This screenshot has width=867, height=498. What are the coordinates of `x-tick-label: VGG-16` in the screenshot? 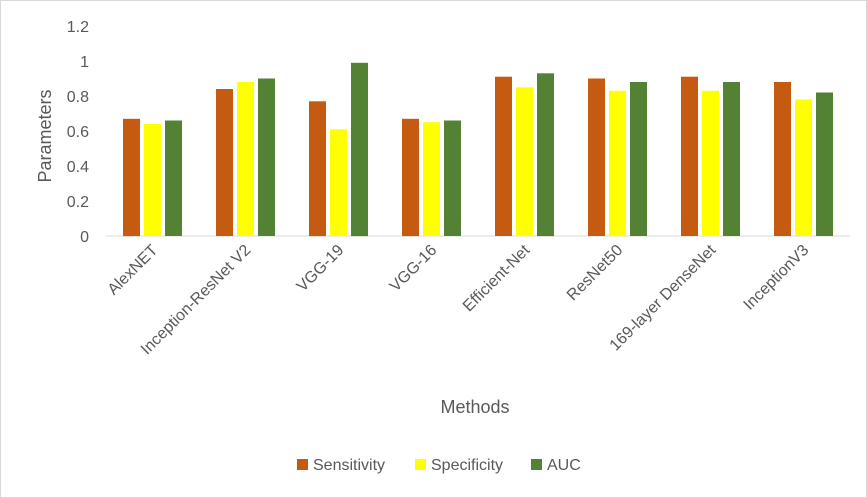 It's located at (414, 269).